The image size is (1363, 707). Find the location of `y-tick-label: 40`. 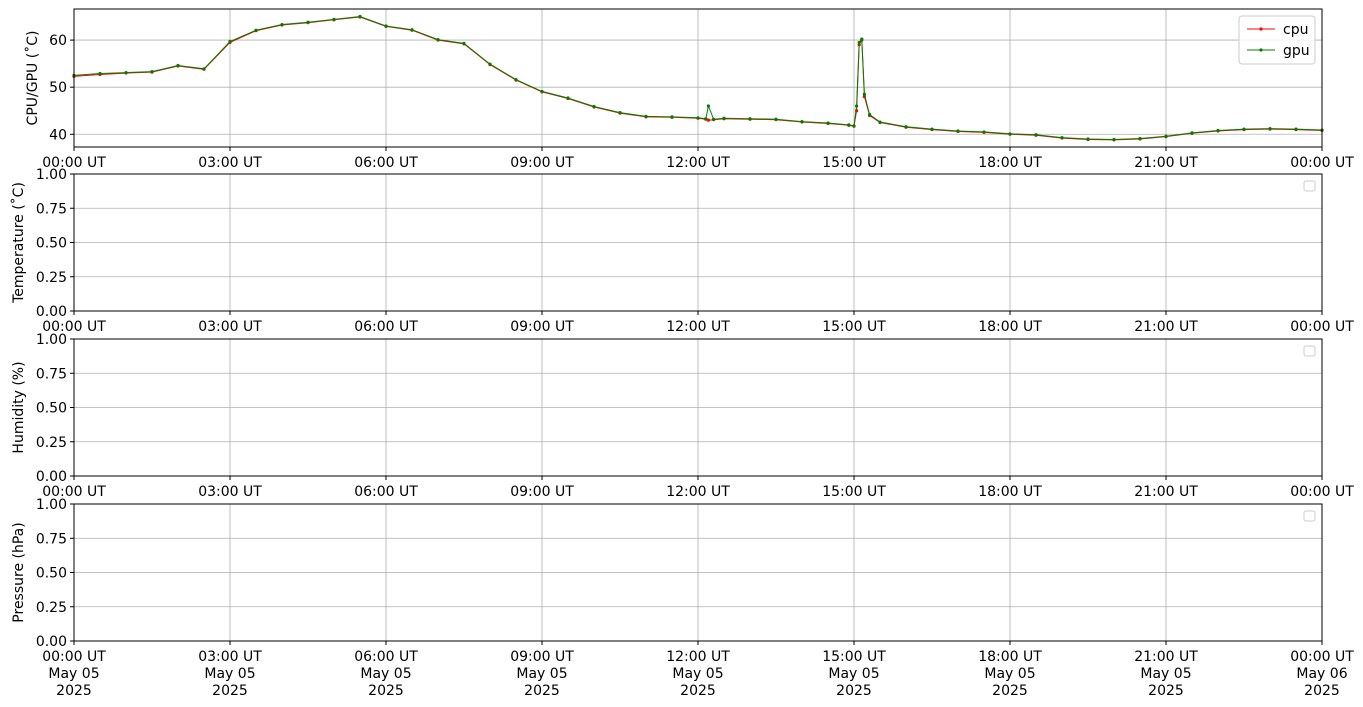

y-tick-label: 40 is located at coordinates (58, 135).